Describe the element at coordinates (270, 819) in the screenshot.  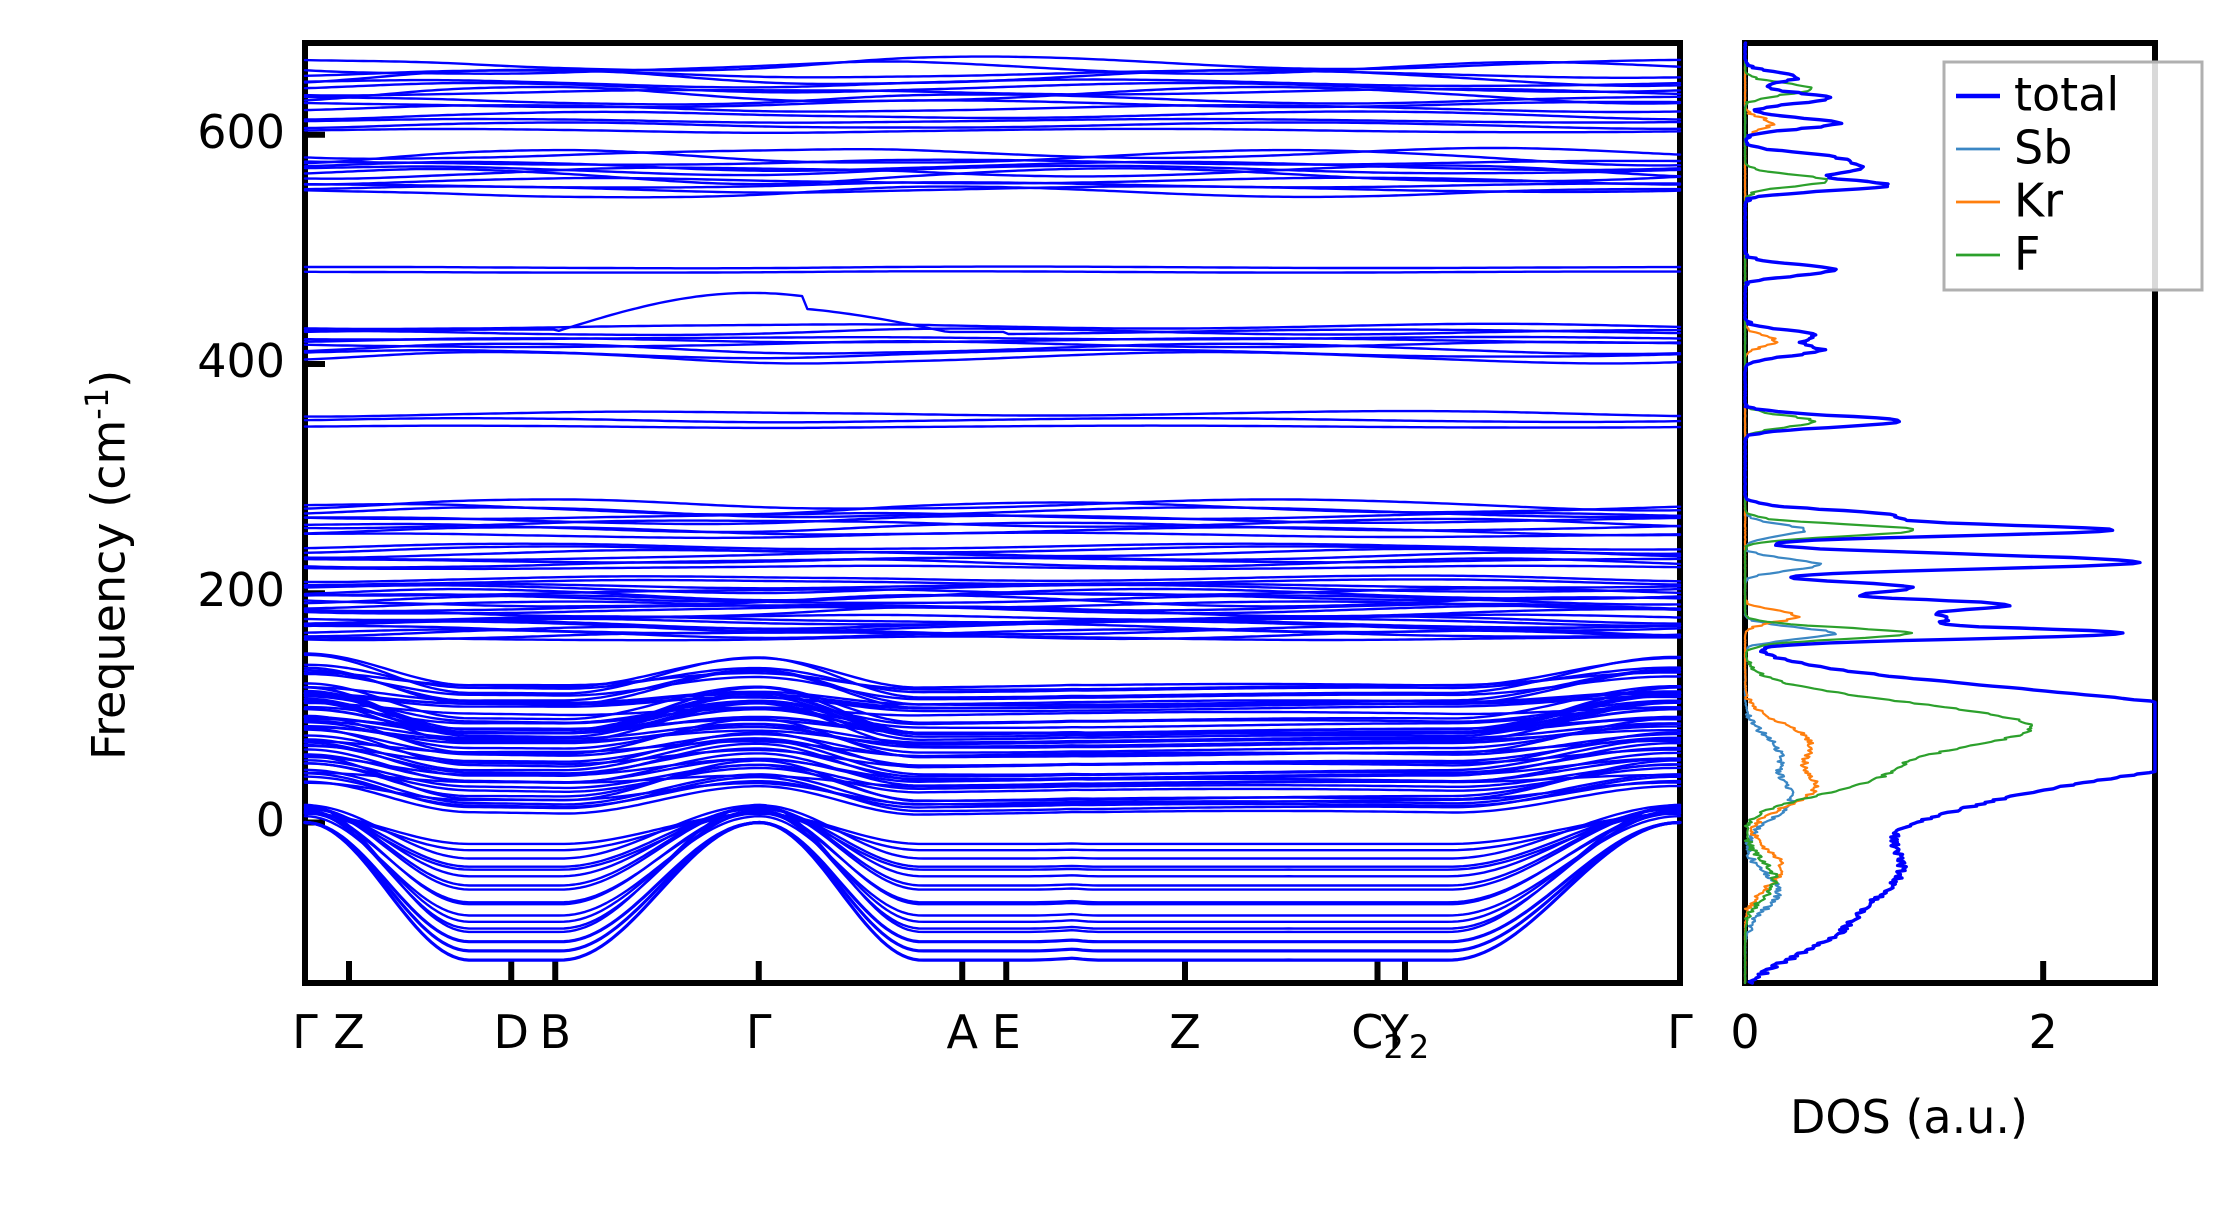
I see `y-axis-tick-label: 0` at that location.